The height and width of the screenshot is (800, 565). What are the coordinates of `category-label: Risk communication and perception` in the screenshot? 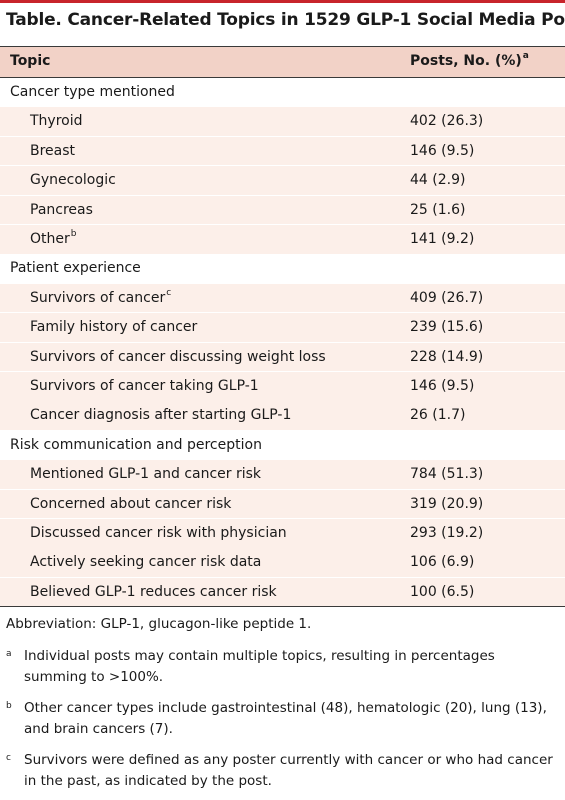 It's located at (136, 445).